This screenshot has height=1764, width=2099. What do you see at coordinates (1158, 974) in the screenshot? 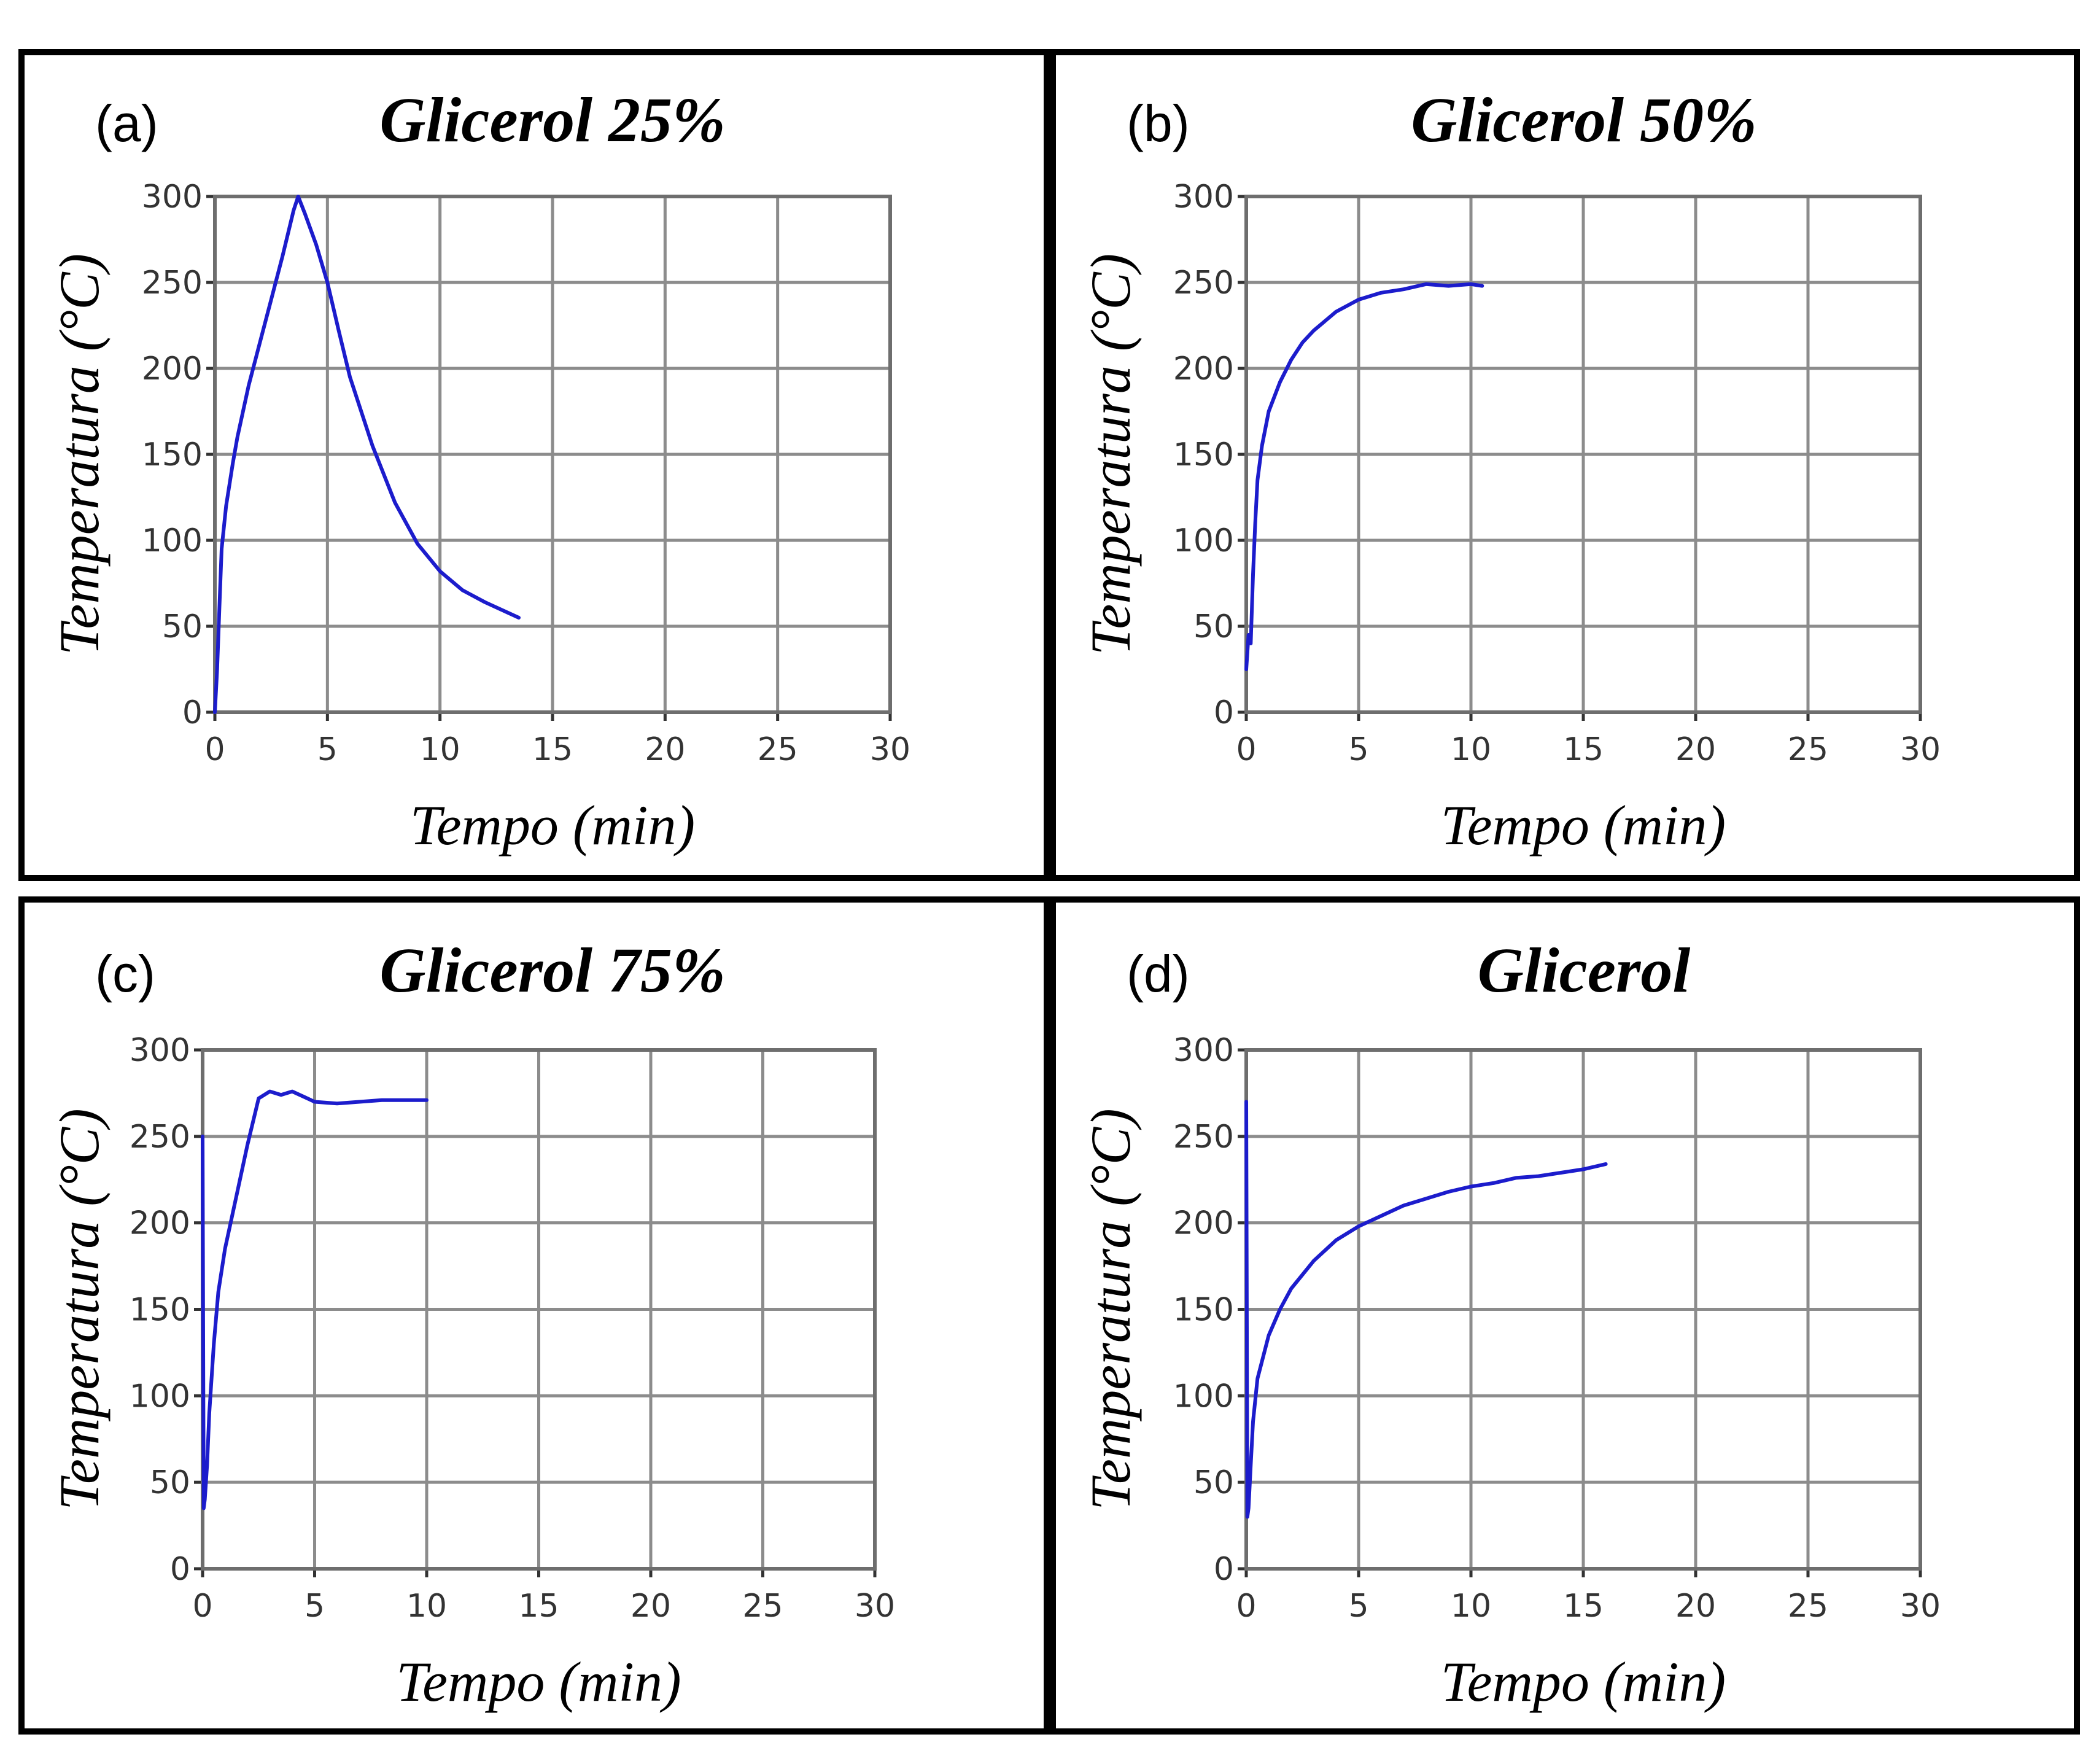
I see `panel-tag: (d)` at bounding box center [1158, 974].